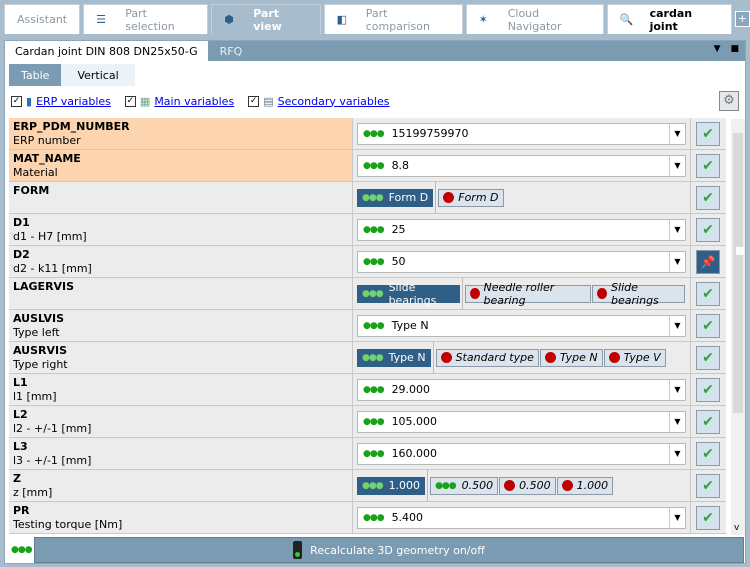 This screenshot has height=567, width=750. I want to click on value-combobox: ●●● 5.400 ▼, so click(521, 517).